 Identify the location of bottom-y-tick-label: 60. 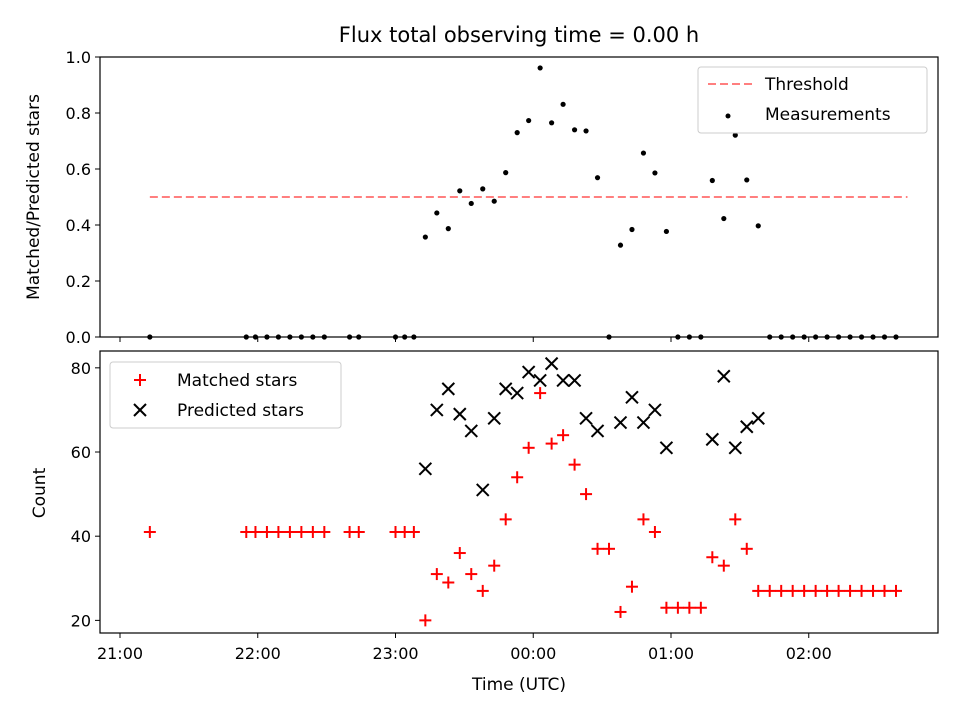
(81, 452).